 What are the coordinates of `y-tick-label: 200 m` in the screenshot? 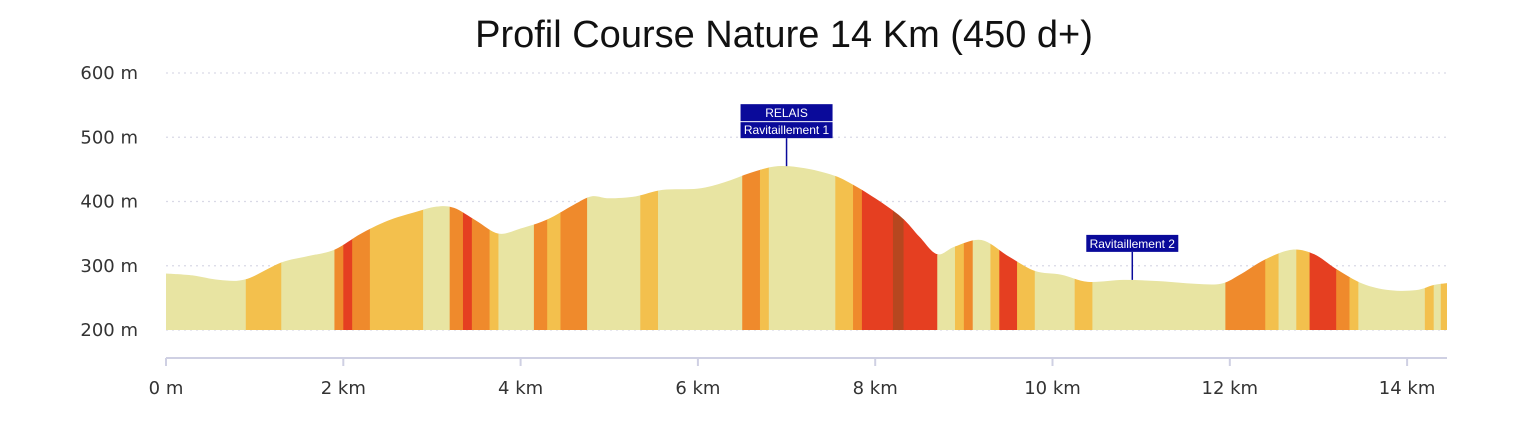 It's located at (109, 330).